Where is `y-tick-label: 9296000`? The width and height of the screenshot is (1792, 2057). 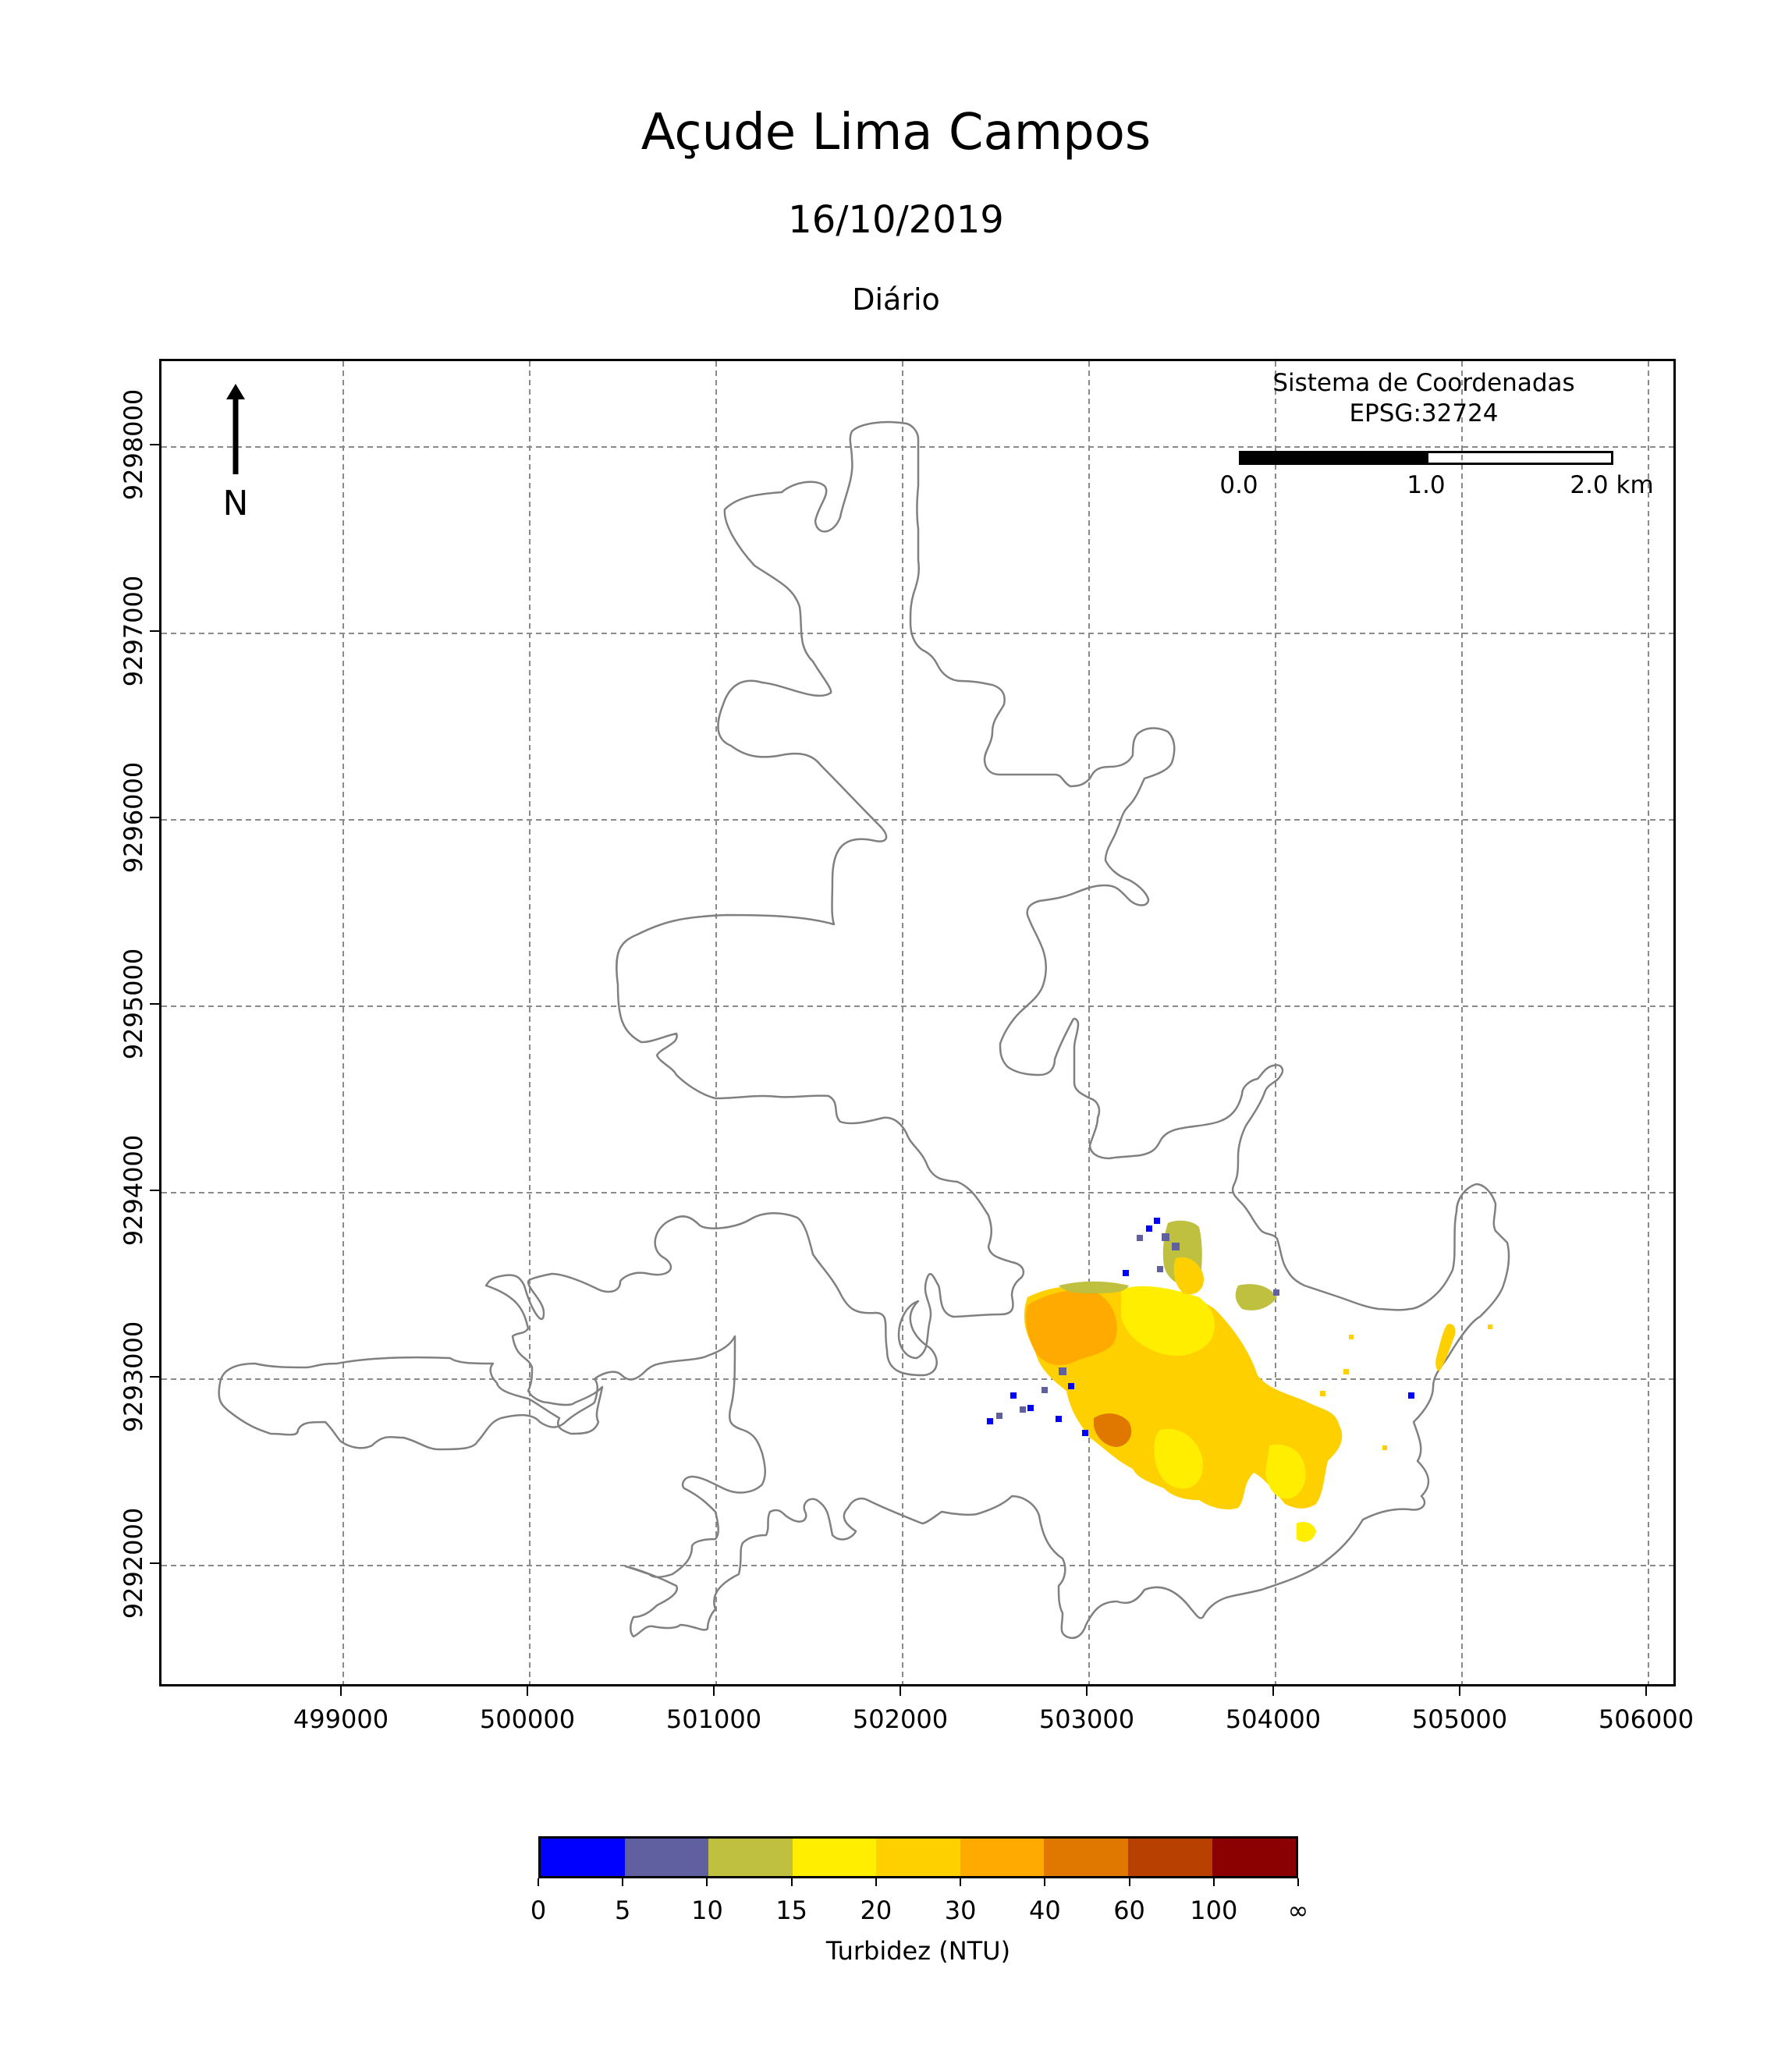
y-tick-label: 9296000 is located at coordinates (134, 817).